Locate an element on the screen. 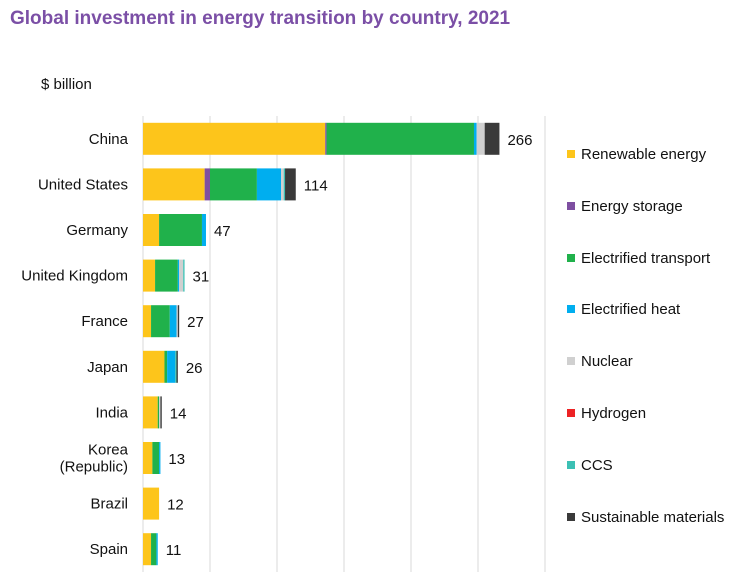  legend-label: Electrified transport is located at coordinates (646, 258).